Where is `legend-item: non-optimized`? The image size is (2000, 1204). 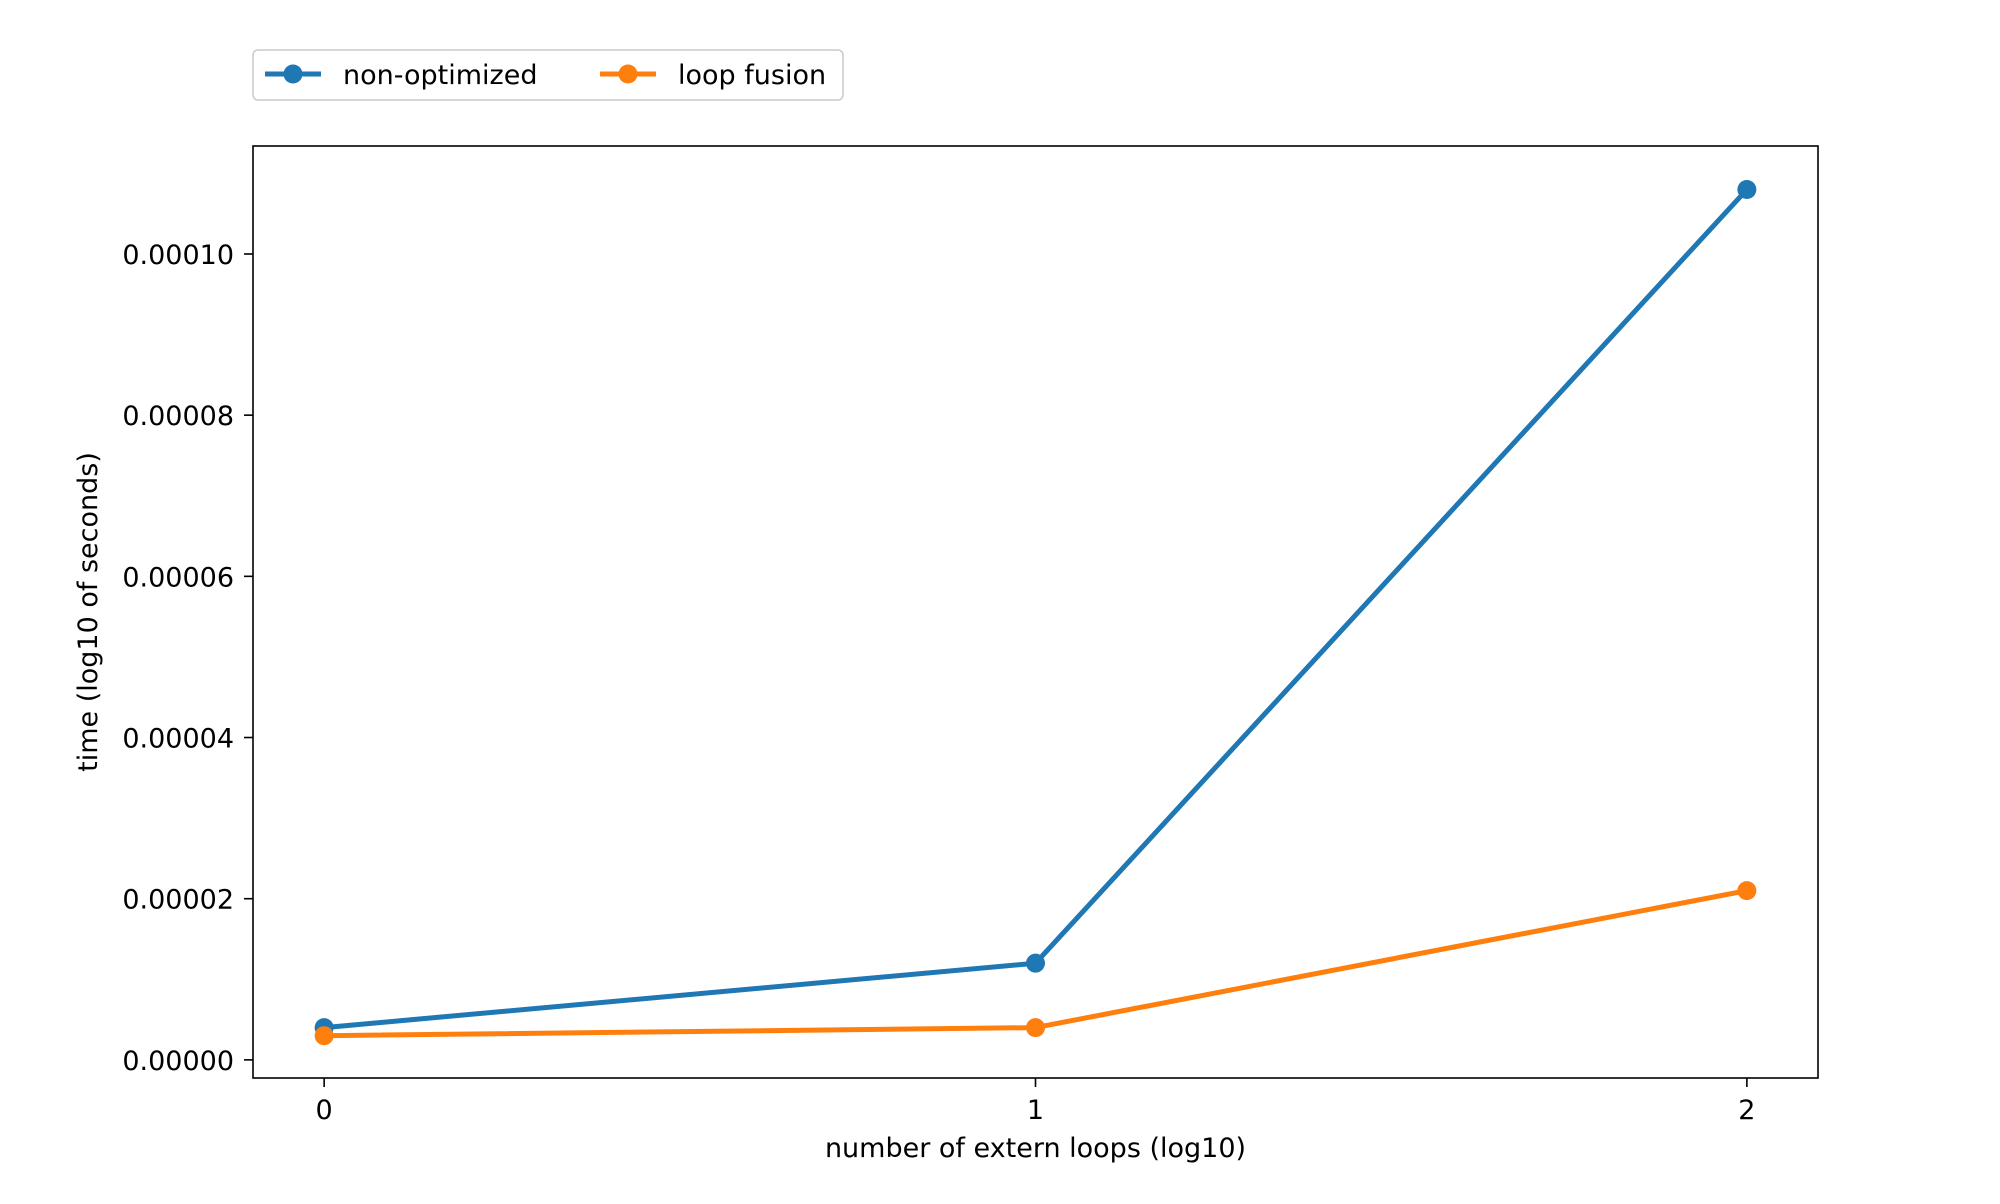
legend-item: non-optimized is located at coordinates (401, 75).